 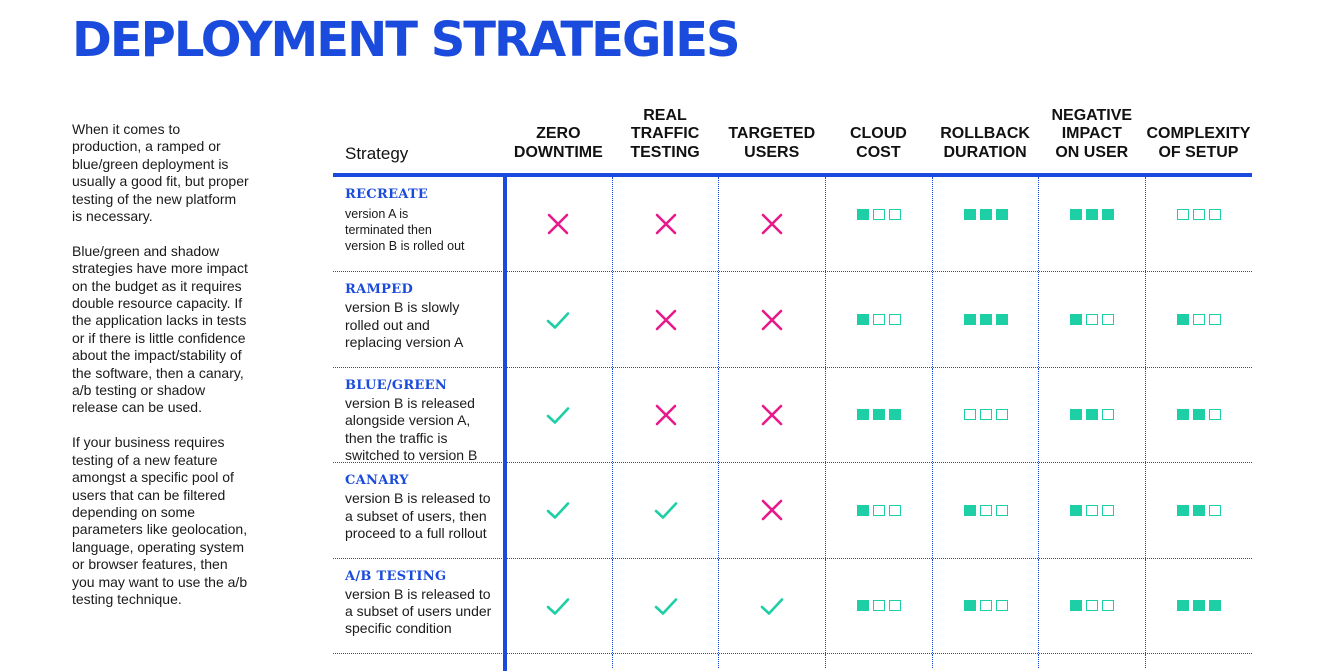 What do you see at coordinates (402, 307) in the screenshot?
I see `description-line: version B is slowly` at bounding box center [402, 307].